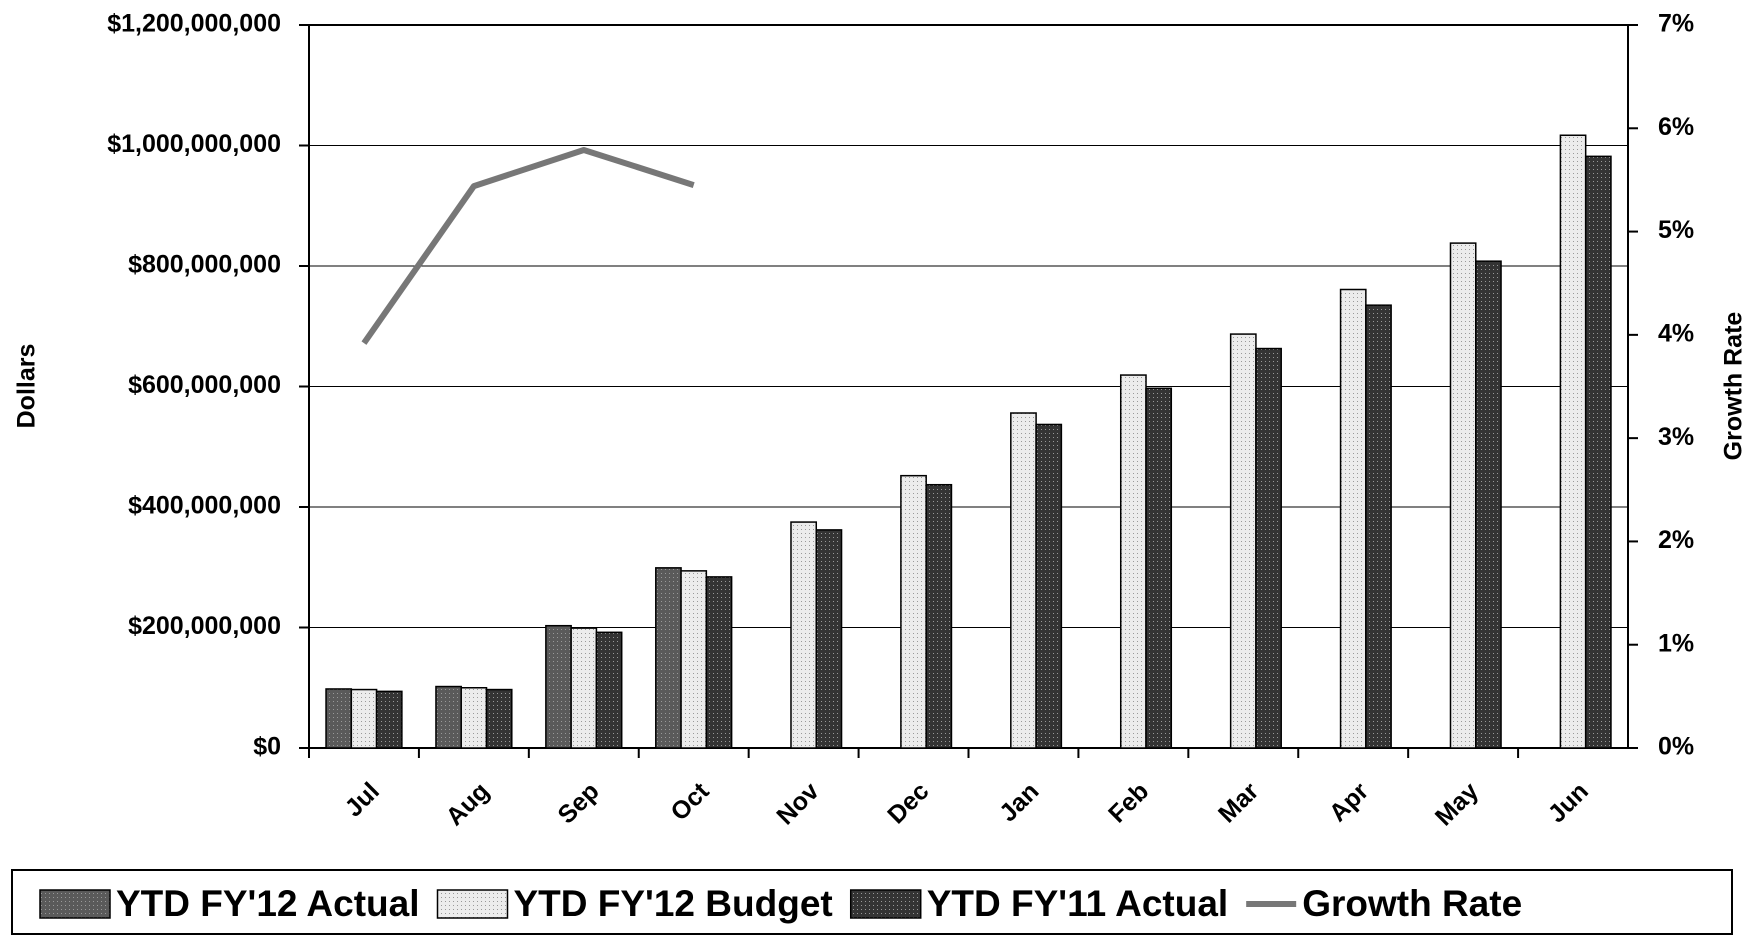  I want to click on x-tick-label: Sep, so click(578, 803).